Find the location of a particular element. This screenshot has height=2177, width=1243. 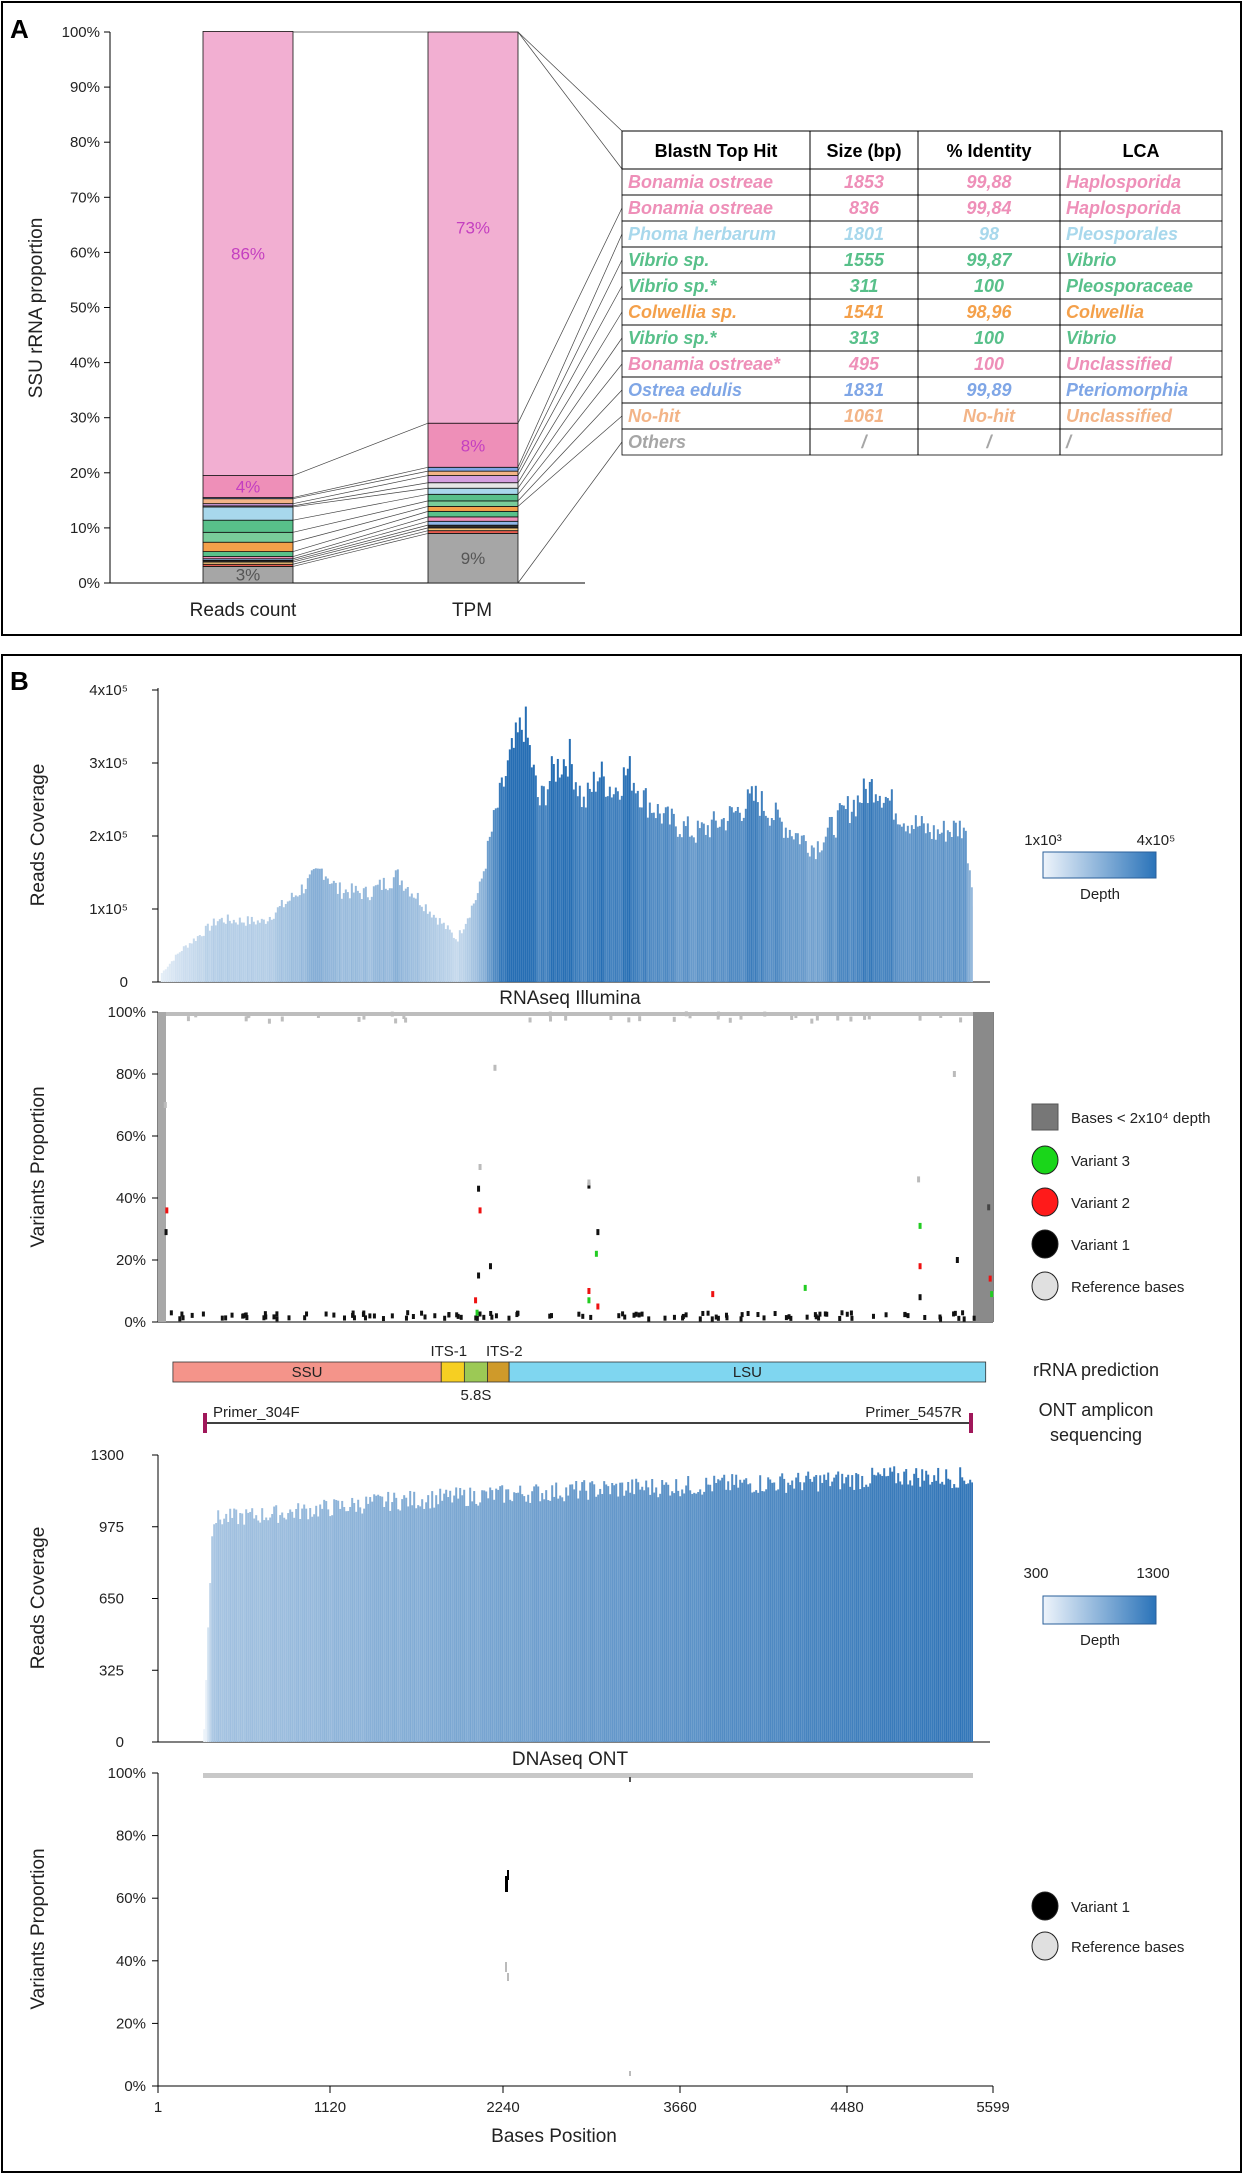

table-cell: 311 is located at coordinates (864, 286).